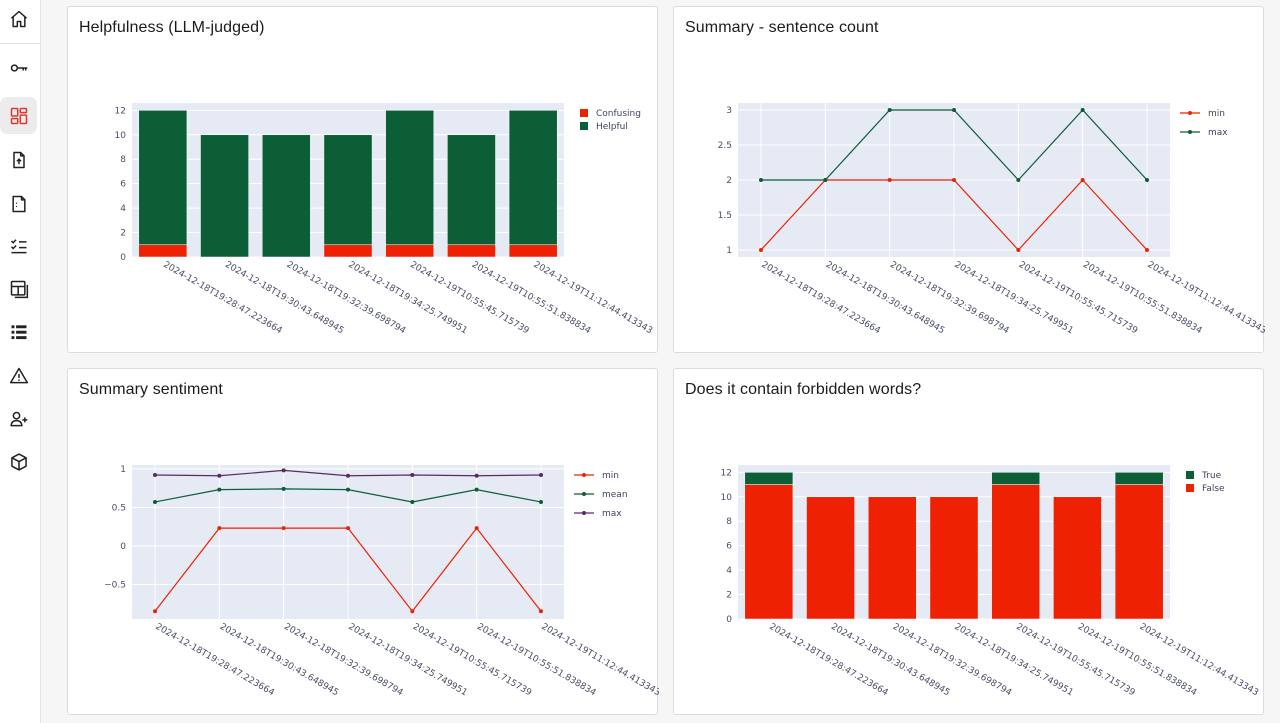 This screenshot has height=723, width=1280. What do you see at coordinates (729, 620) in the screenshot?
I see `y-tick-label: 0` at bounding box center [729, 620].